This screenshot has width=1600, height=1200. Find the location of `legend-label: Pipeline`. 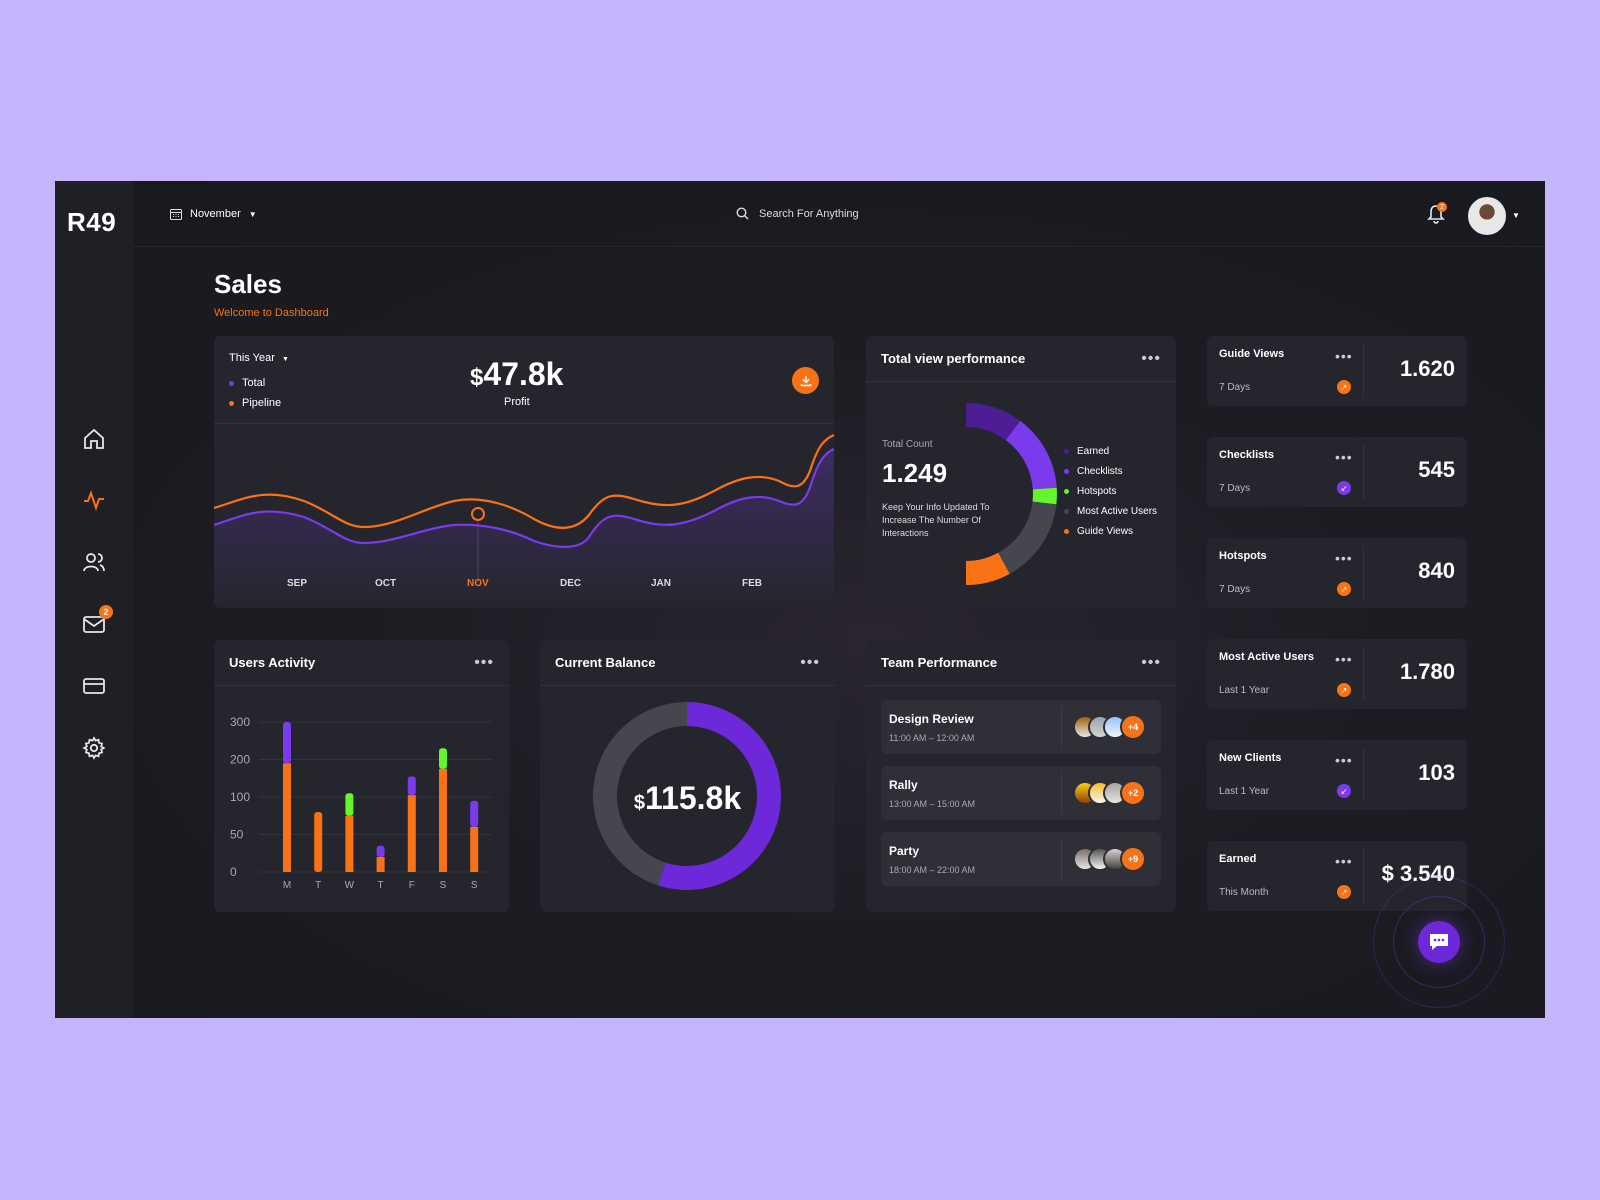

legend-label: Pipeline is located at coordinates (262, 403).